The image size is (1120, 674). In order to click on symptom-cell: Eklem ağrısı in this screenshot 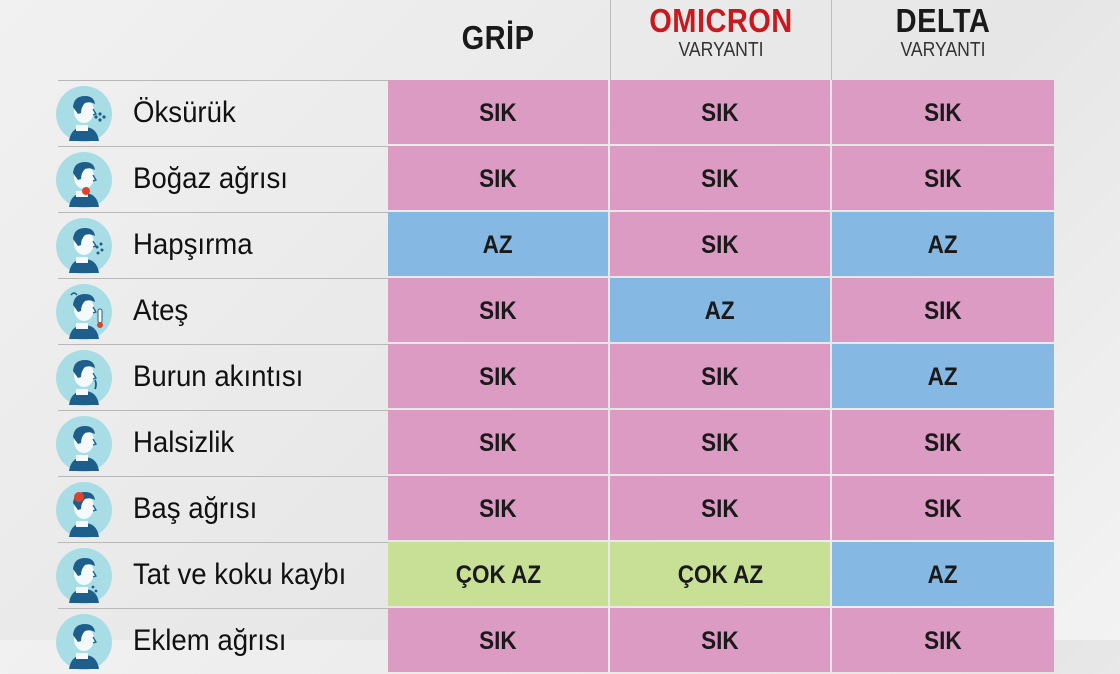, I will do `click(222, 641)`.